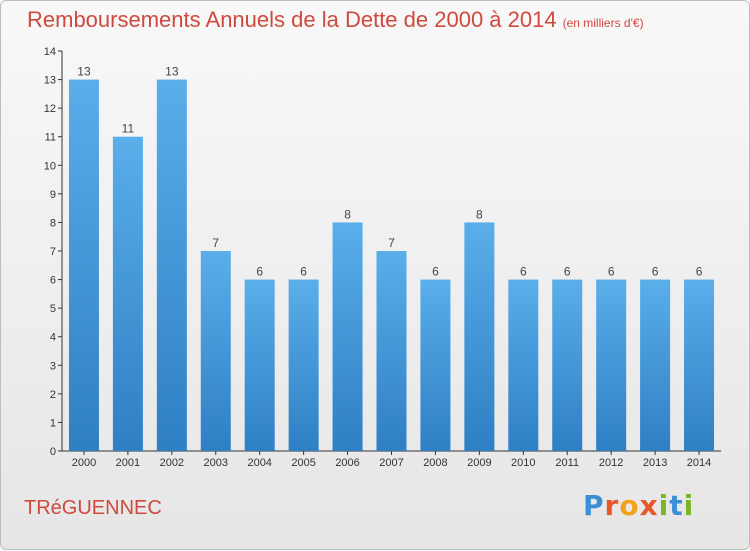  What do you see at coordinates (53, 252) in the screenshot?
I see `y-tick-label: 7` at bounding box center [53, 252].